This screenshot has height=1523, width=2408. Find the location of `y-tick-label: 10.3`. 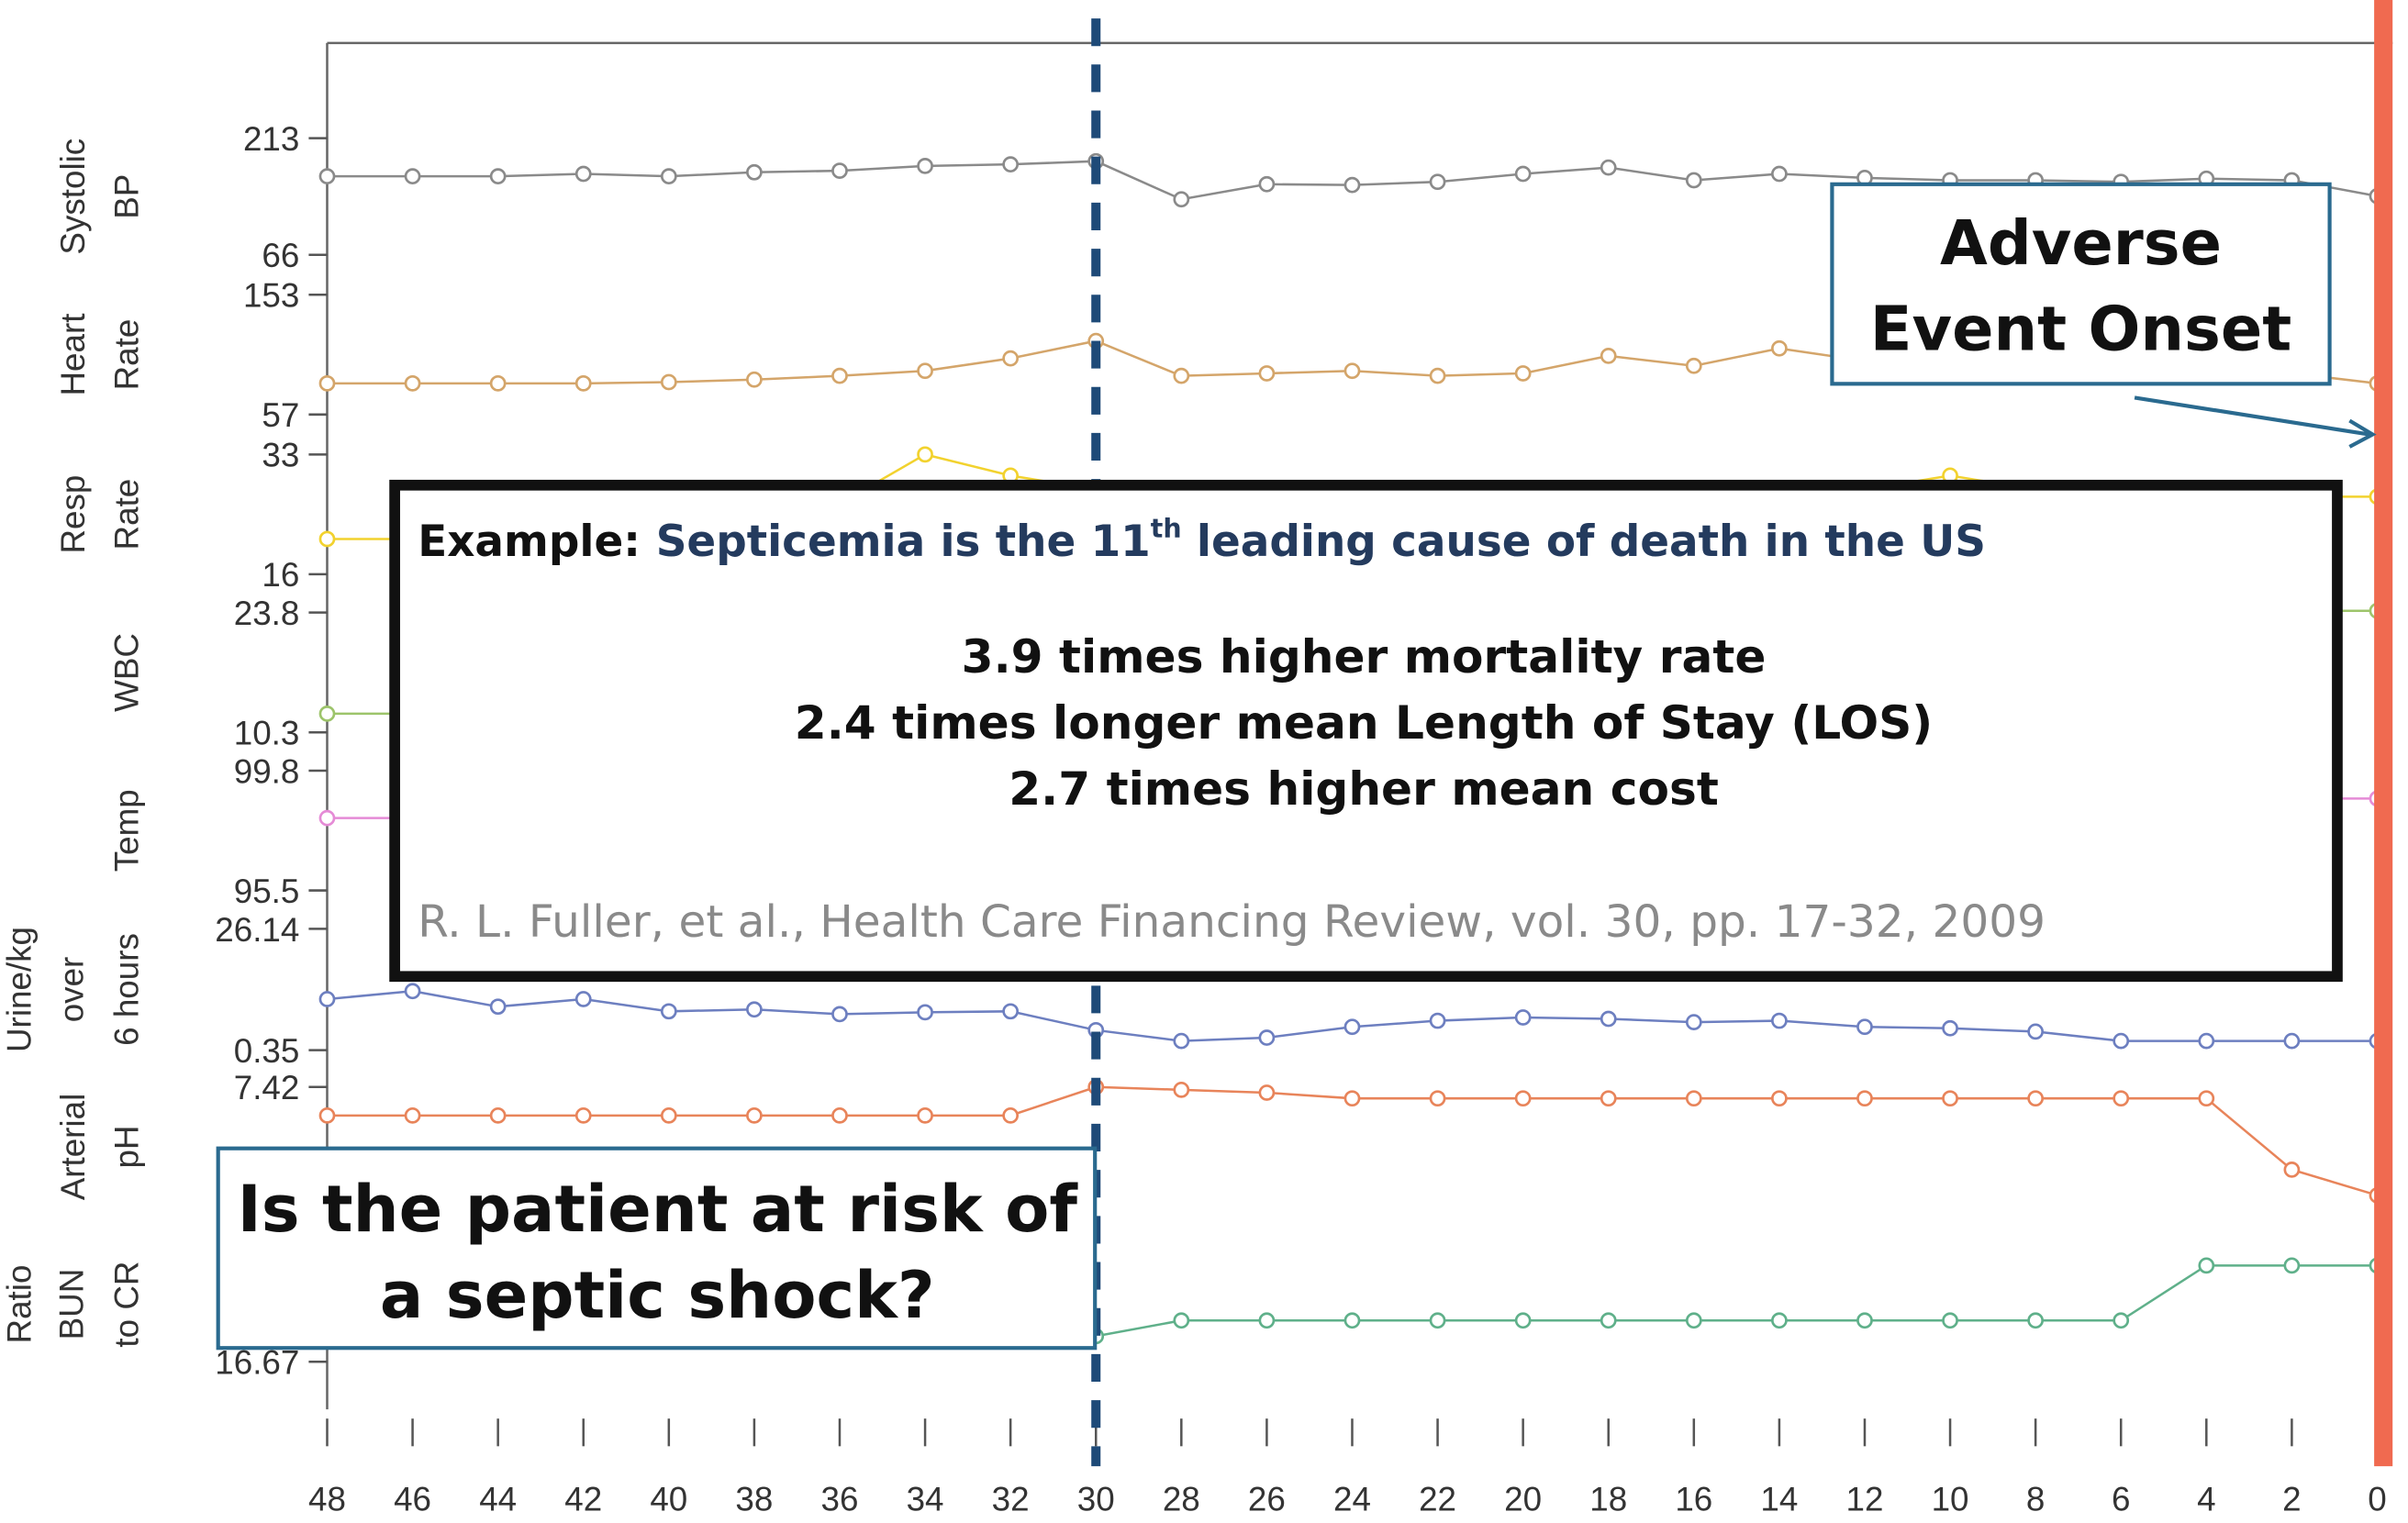

y-tick-label: 10.3 is located at coordinates (267, 733).